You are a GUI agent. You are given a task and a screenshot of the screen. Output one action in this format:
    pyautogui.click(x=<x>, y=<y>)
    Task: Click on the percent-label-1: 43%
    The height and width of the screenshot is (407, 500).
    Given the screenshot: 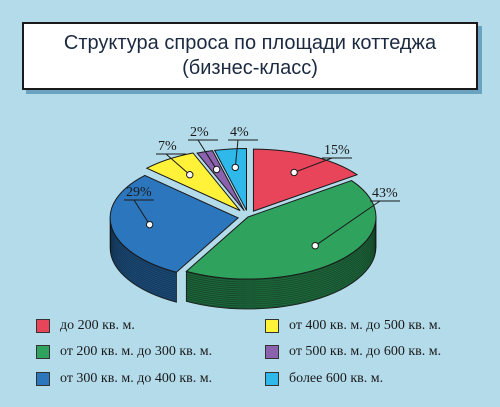 What is the action you would take?
    pyautogui.click(x=385, y=193)
    